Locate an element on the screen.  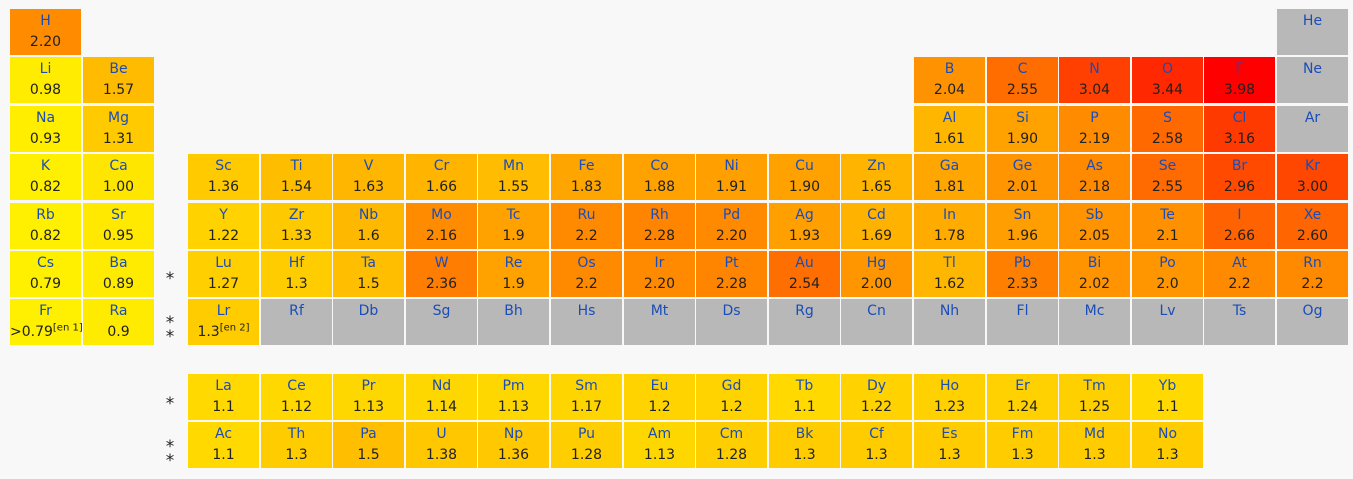
element-cell-he: He is located at coordinates (1312, 32).